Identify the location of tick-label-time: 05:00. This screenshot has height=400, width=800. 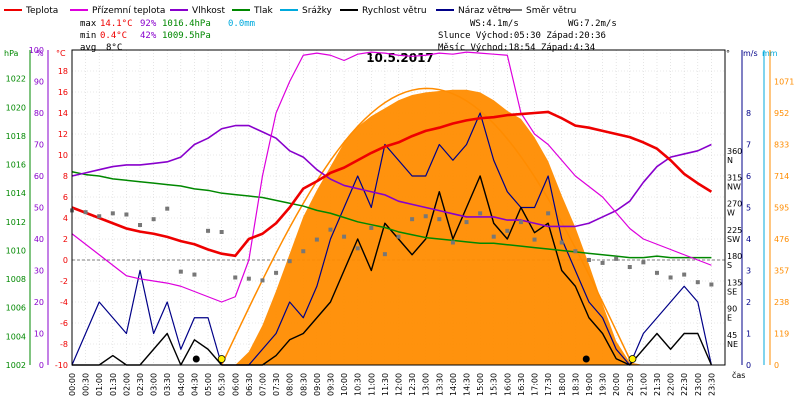
(208, 384).